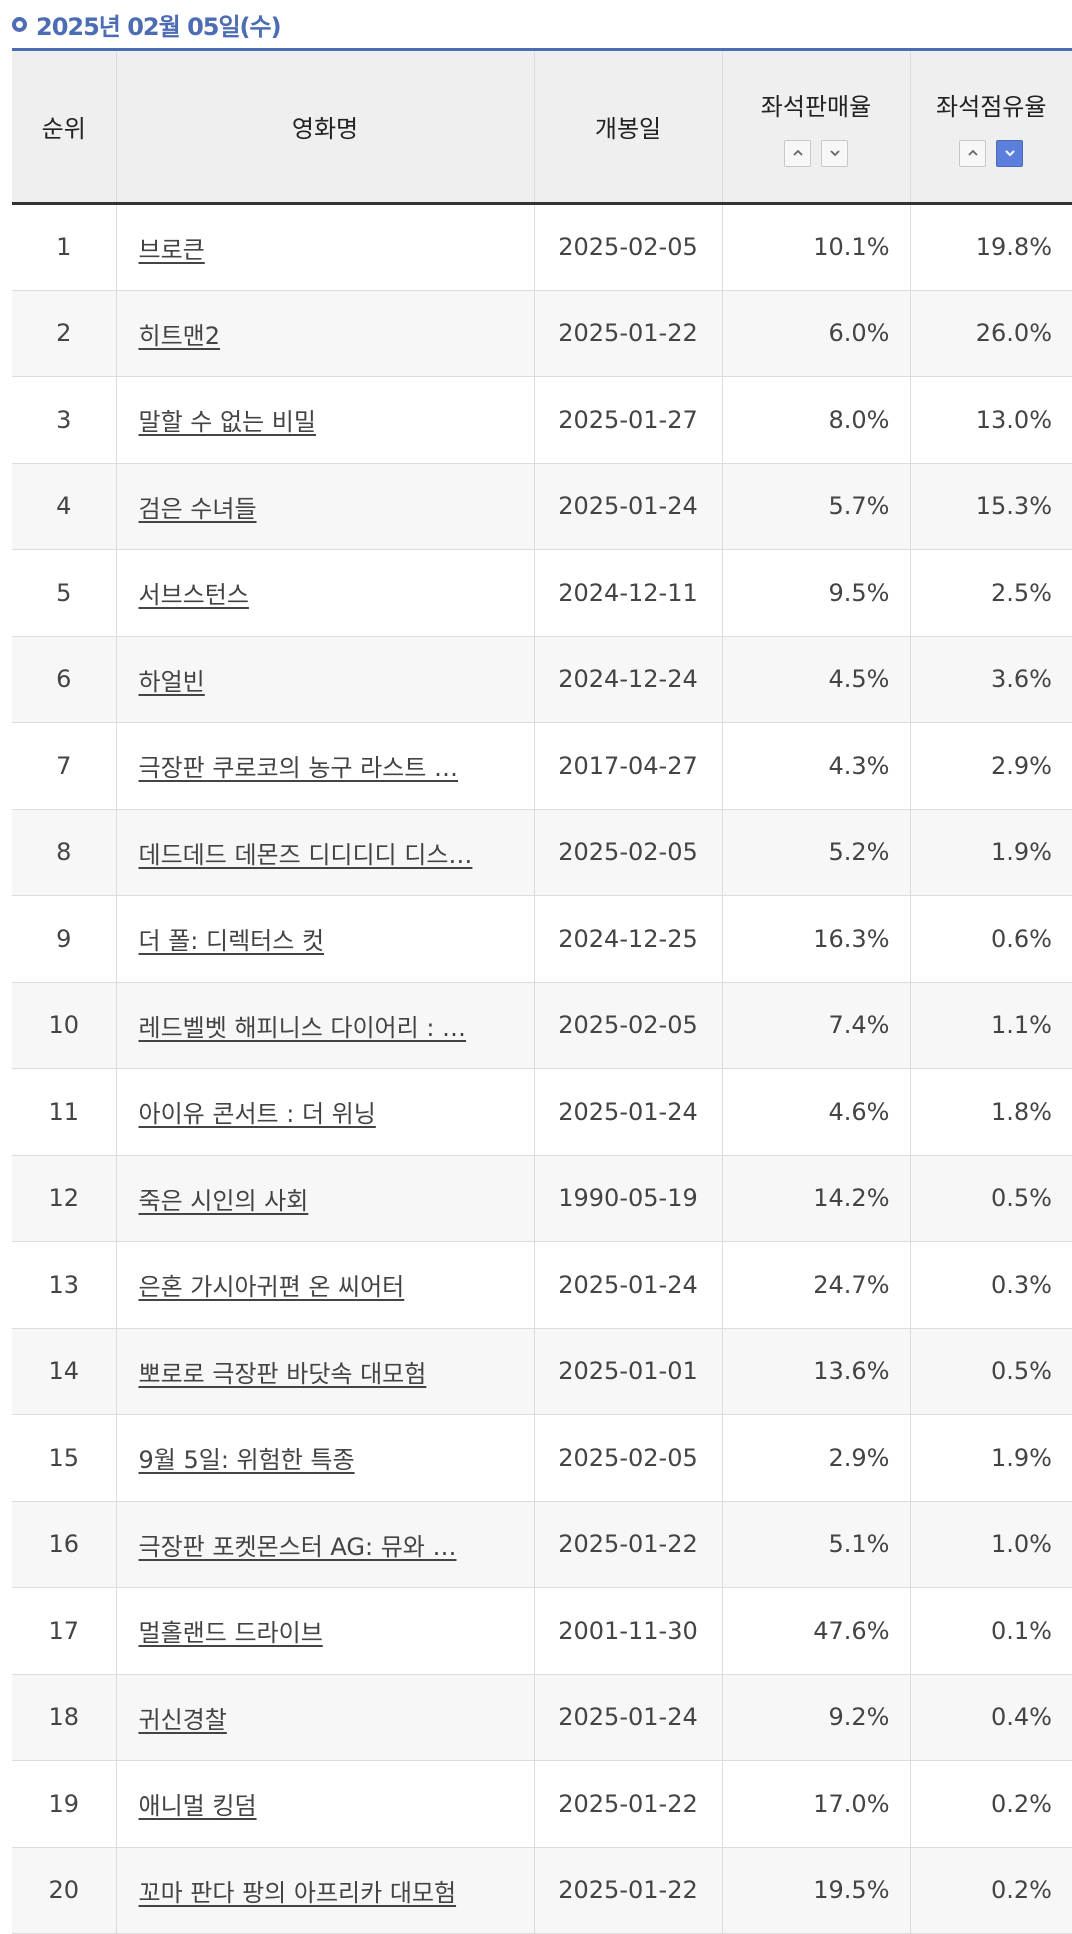 This screenshot has width=1072, height=1934. Describe the element at coordinates (815, 1458) in the screenshot. I see `sales-rate-cell: 2.9%` at that location.